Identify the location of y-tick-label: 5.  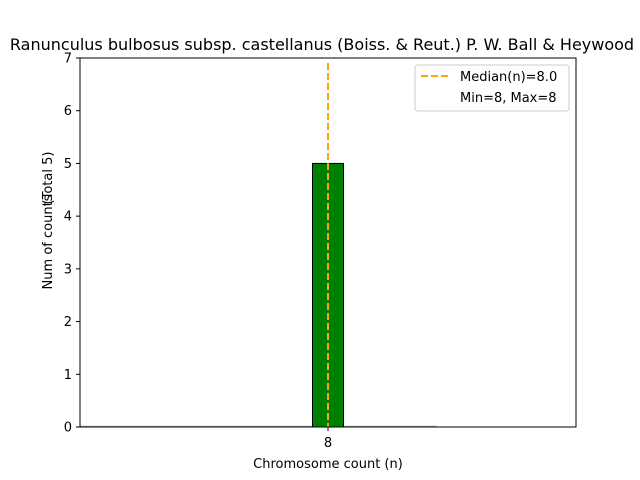
(68, 164).